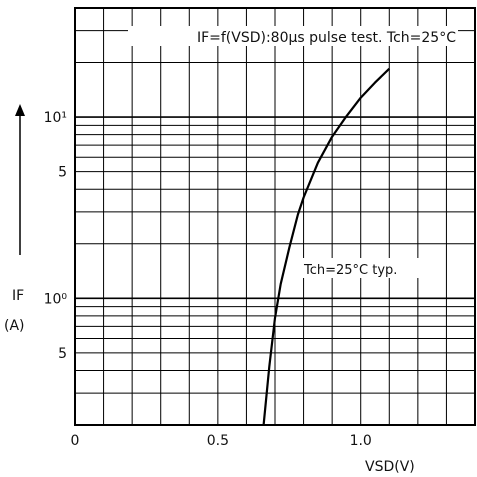 The image size is (477, 477). Describe the element at coordinates (56, 299) in the screenshot. I see `y-tick-label: 10⁰` at that location.